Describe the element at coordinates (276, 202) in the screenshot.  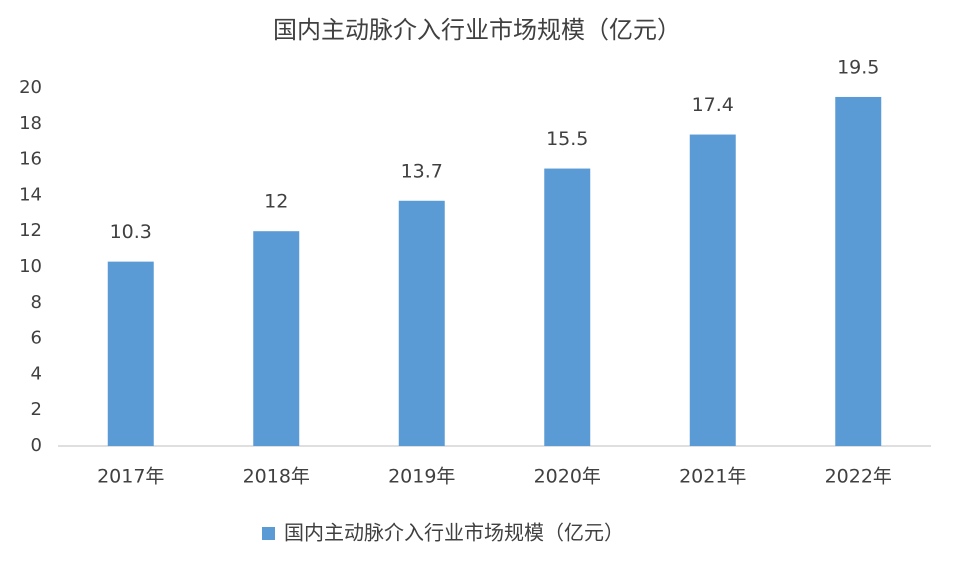
I see `data-label: 12` at that location.